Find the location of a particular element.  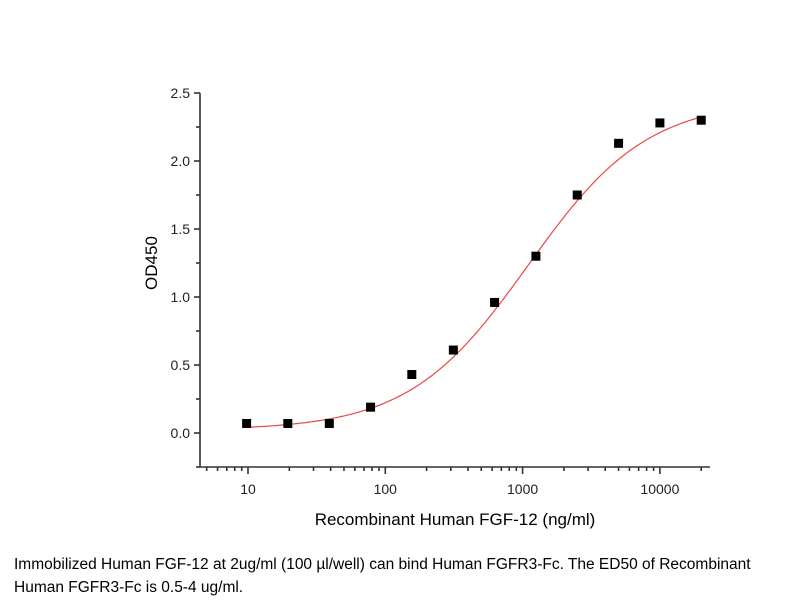

y-tick-label: 2.0 is located at coordinates (181, 161).